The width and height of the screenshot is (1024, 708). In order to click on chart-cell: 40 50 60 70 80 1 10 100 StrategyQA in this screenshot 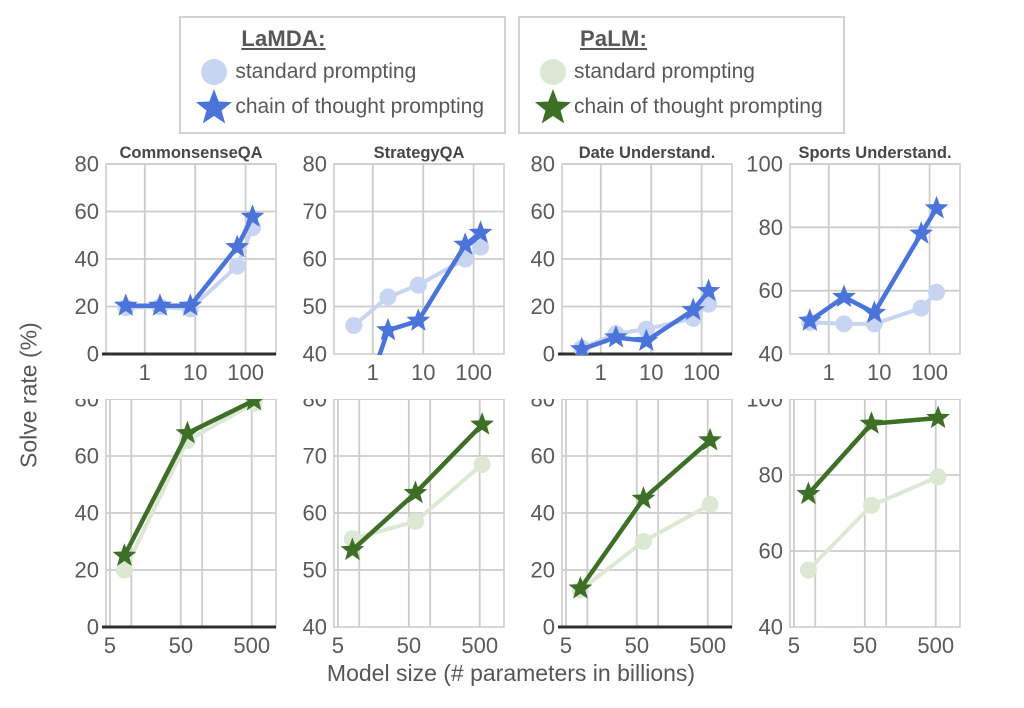, I will do `click(397, 269)`.